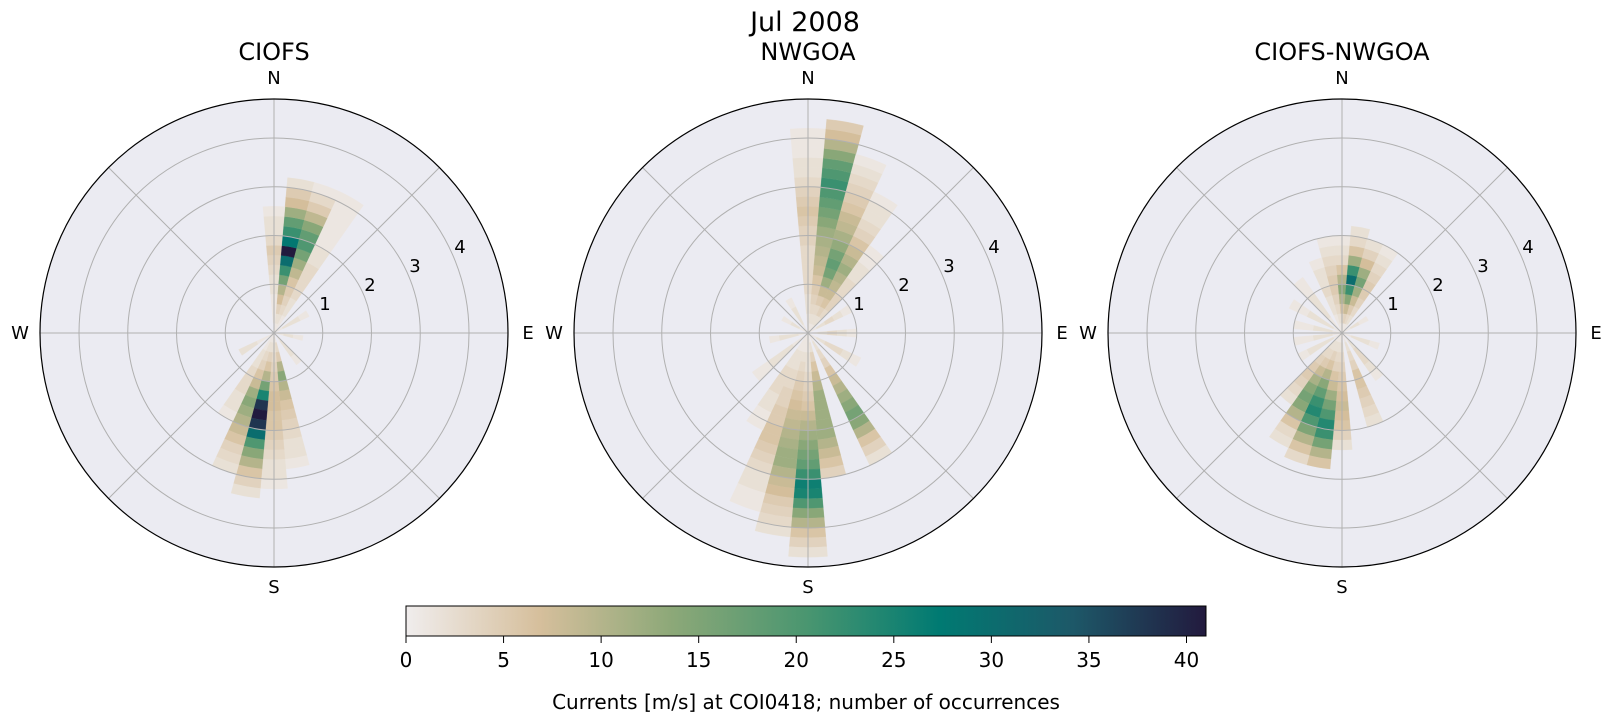 The image size is (1611, 724). Describe the element at coordinates (698, 660) in the screenshot. I see `colorbar-tick-label: 15` at that location.